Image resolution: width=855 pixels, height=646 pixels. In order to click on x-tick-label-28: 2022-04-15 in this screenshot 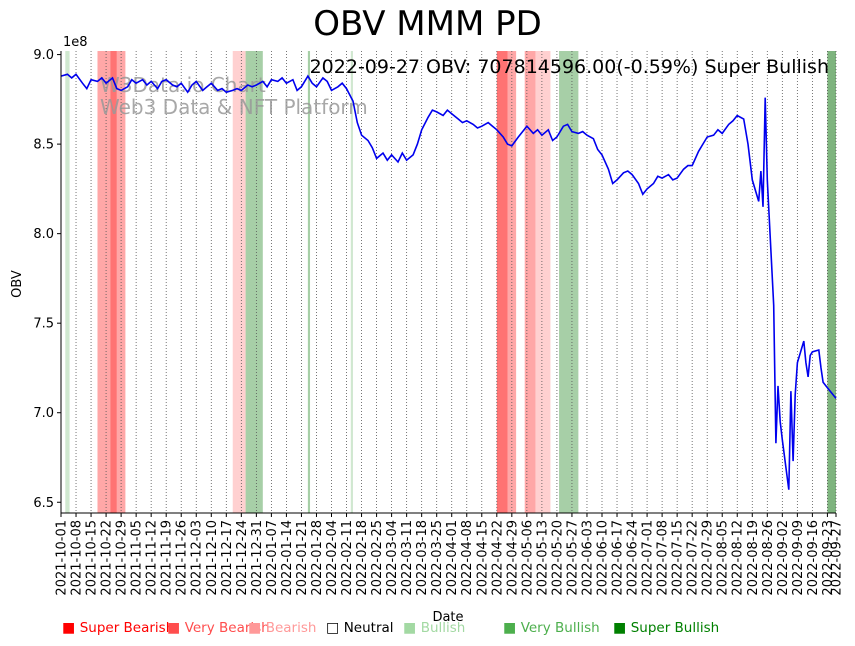, I will do `click(482, 558)`.